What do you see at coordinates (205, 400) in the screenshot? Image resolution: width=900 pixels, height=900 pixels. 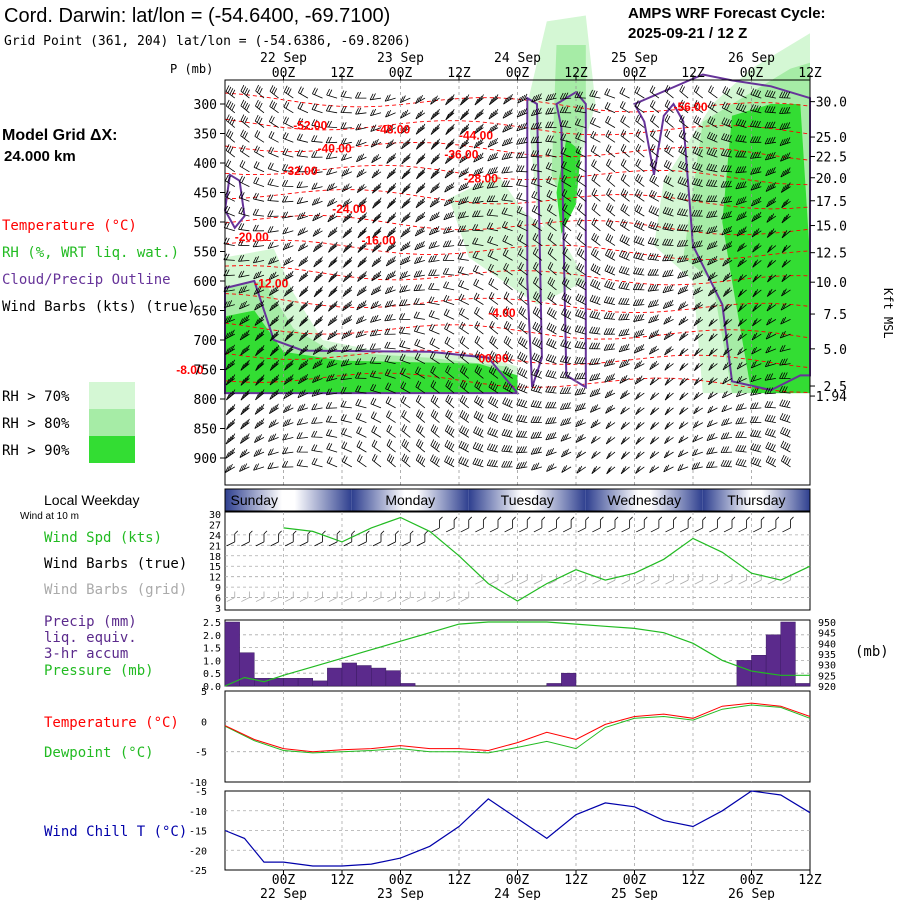 I see `pressure-tick-label: 800` at bounding box center [205, 400].